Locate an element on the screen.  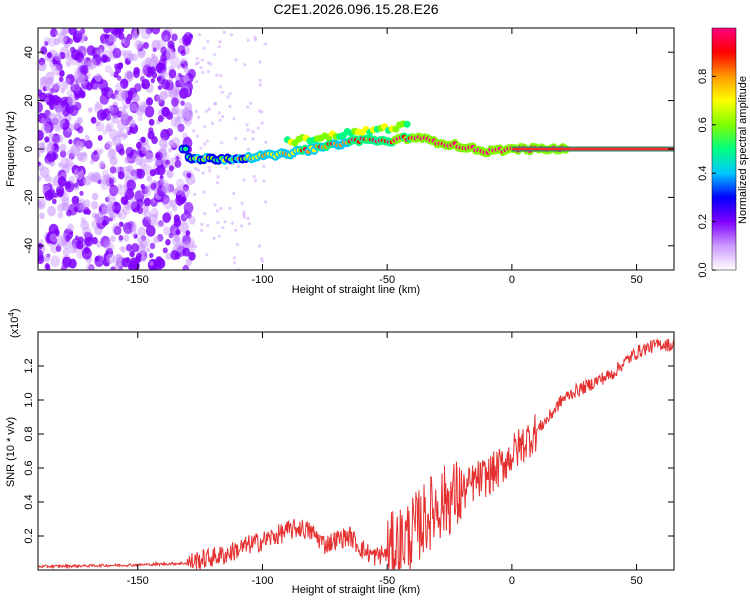
x-tick-label: -50 is located at coordinates (387, 581).